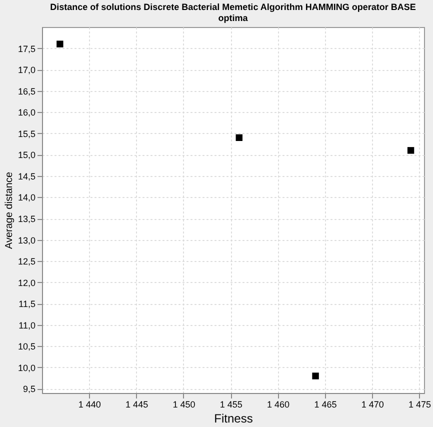  I want to click on x-tick-label: 1 455, so click(231, 405).